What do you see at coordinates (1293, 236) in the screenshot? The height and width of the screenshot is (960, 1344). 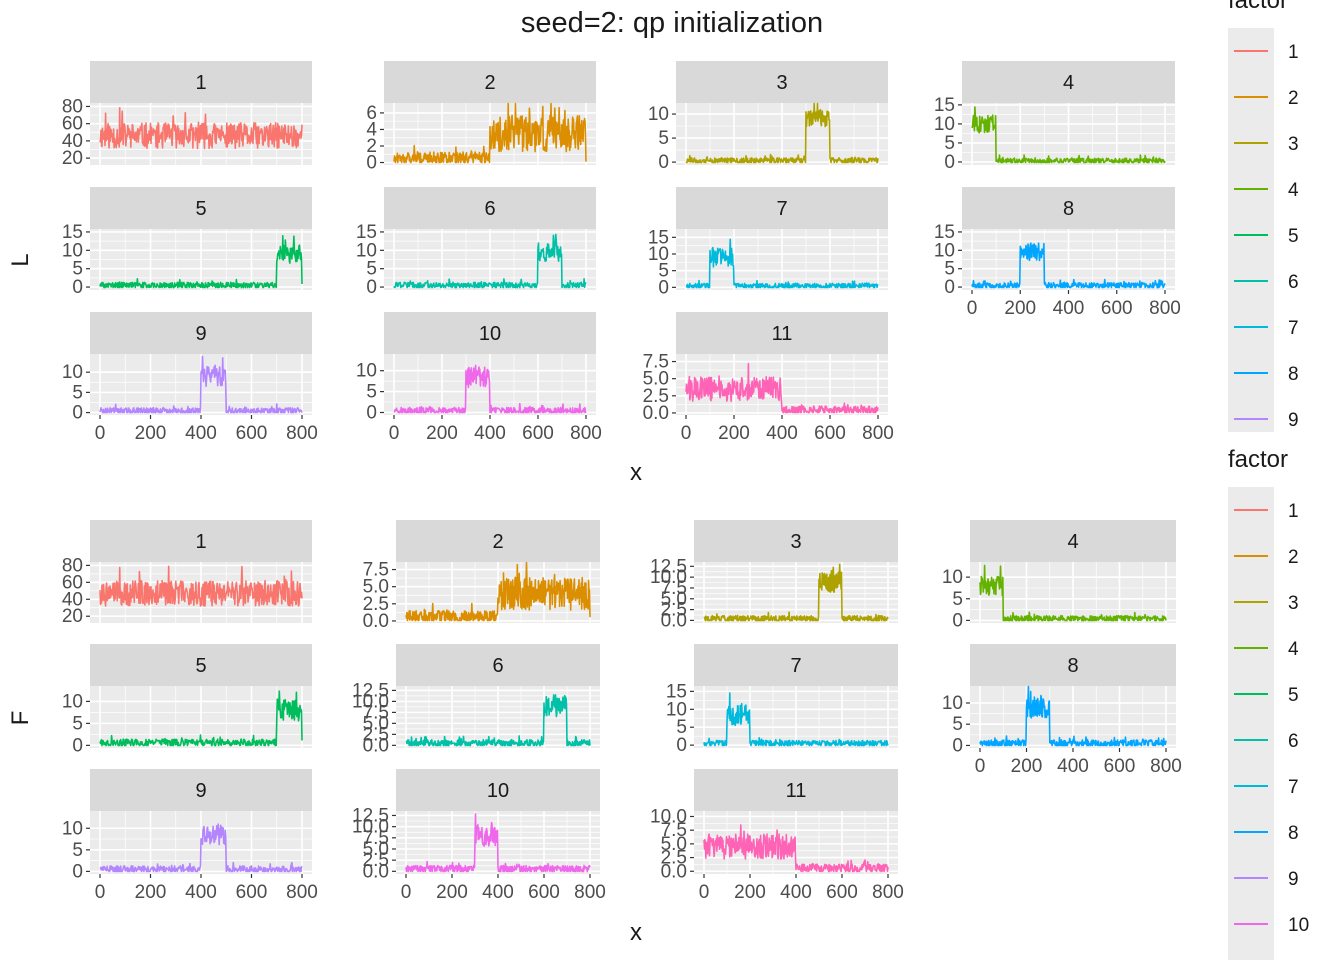 I see `legend-label: 5` at bounding box center [1293, 236].